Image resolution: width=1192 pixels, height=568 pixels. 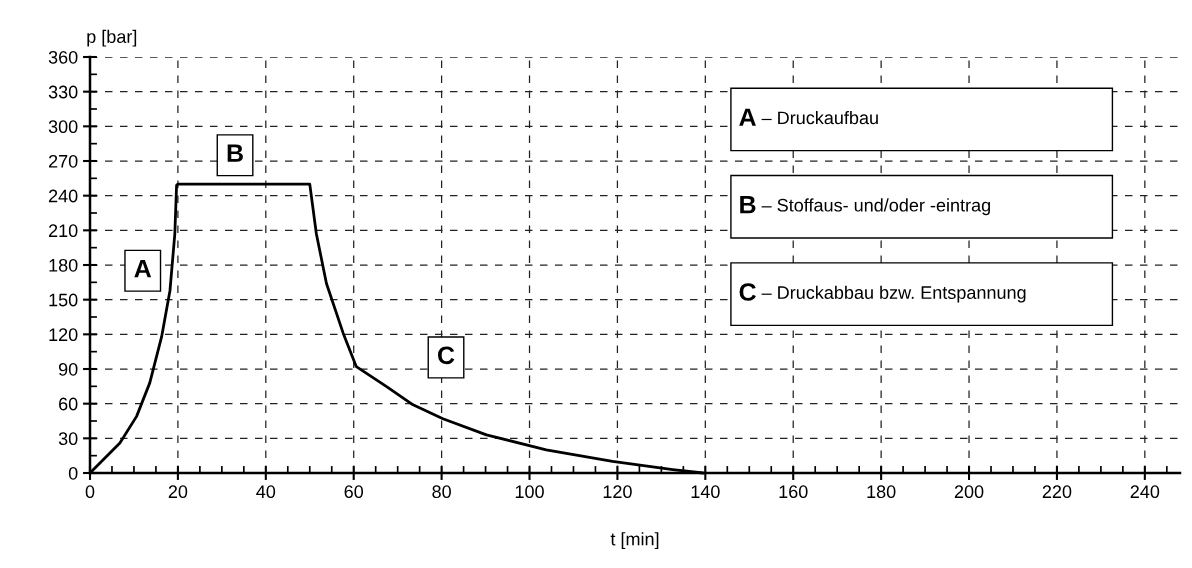 I want to click on y-tick-label: 300, so click(x=63, y=127).